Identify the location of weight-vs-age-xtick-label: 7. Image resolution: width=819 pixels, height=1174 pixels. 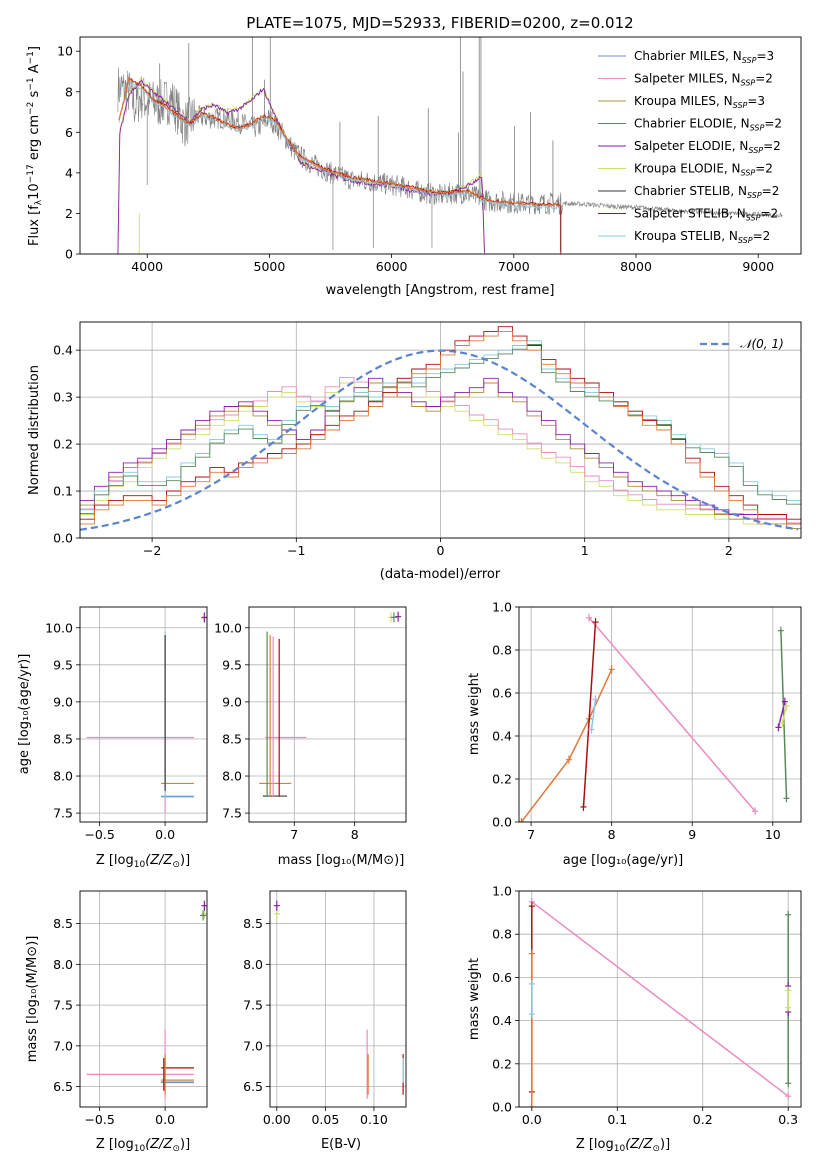
(531, 834).